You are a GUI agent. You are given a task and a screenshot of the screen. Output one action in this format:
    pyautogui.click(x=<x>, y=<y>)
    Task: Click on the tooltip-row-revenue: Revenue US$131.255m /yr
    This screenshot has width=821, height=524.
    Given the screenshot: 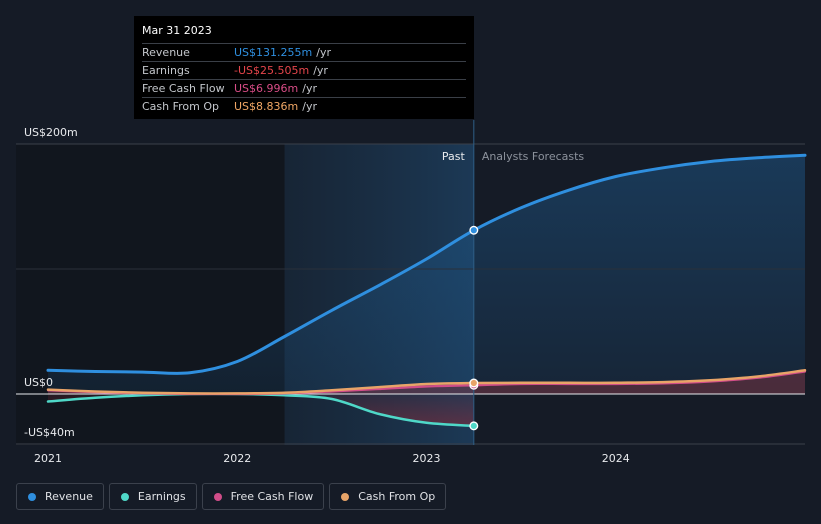 What is the action you would take?
    pyautogui.click(x=304, y=53)
    